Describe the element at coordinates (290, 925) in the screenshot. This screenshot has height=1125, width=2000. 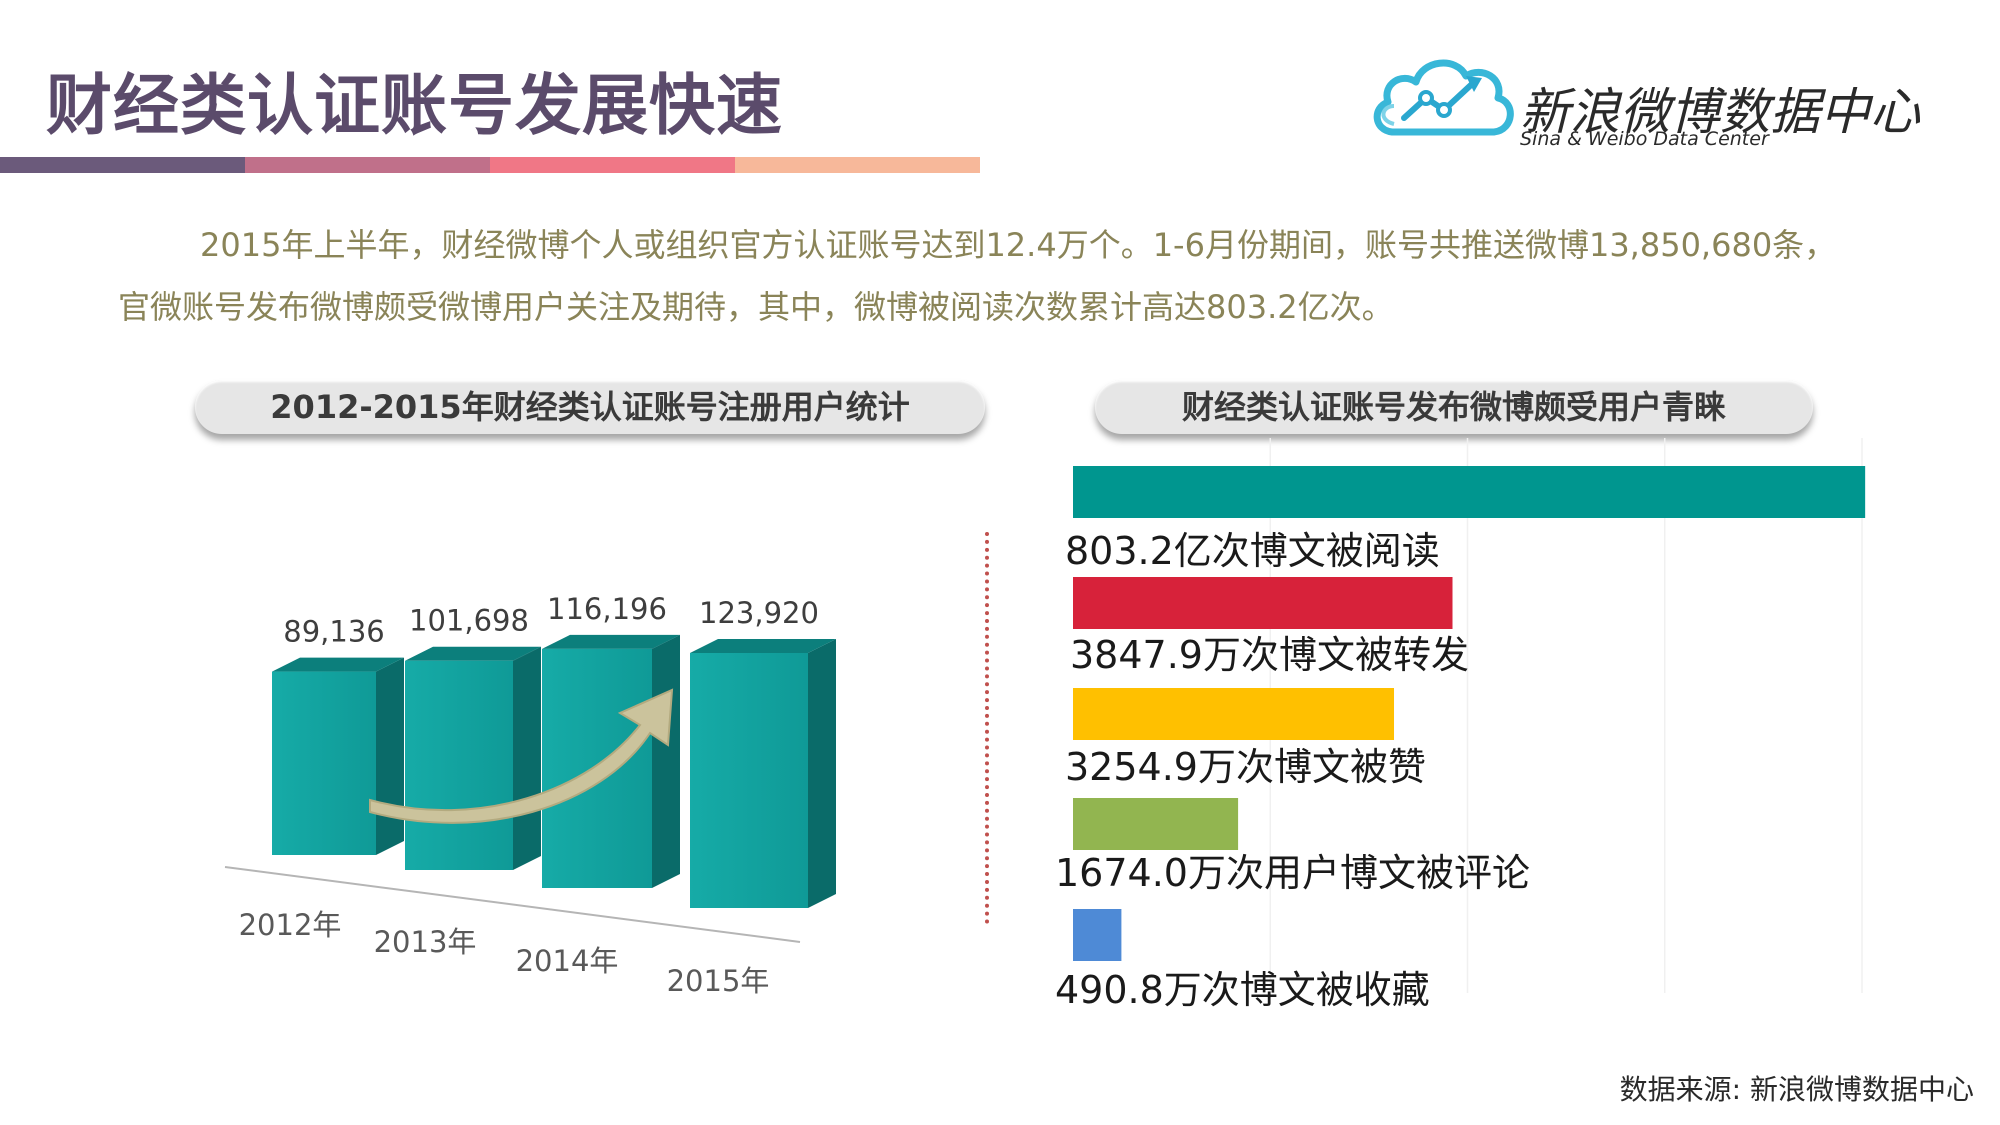
I see `category-label: 2012年` at that location.